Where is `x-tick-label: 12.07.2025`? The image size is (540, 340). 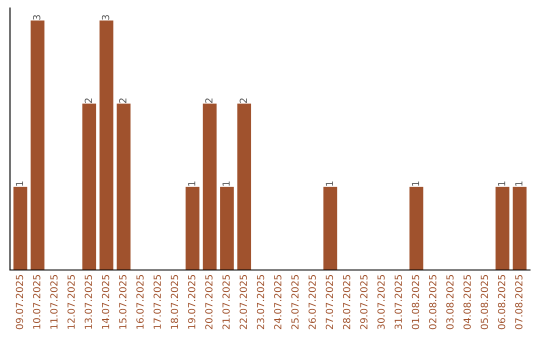 x-tick-label: 12.07.2025 is located at coordinates (71, 302).